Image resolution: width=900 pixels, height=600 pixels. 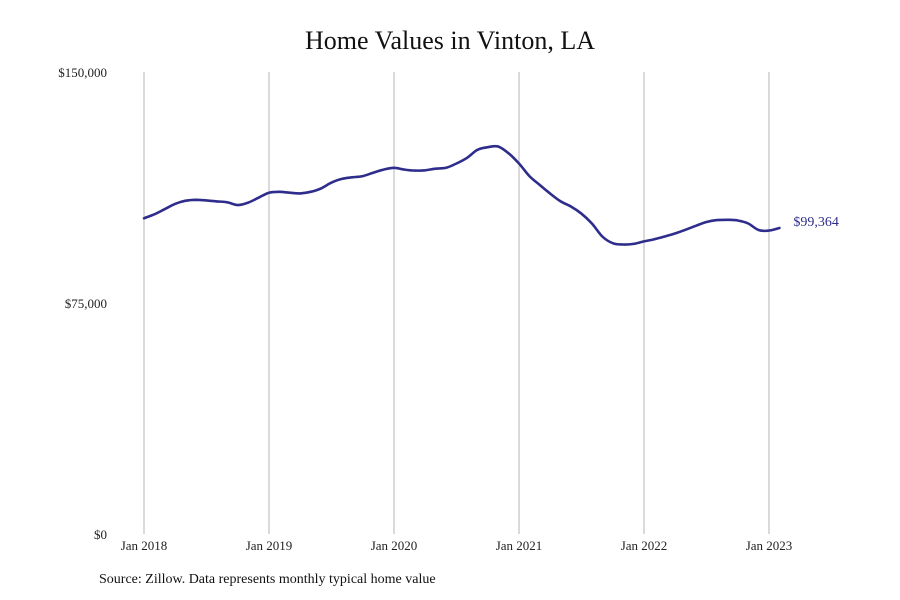 I want to click on series-layer, so click(x=461, y=195).